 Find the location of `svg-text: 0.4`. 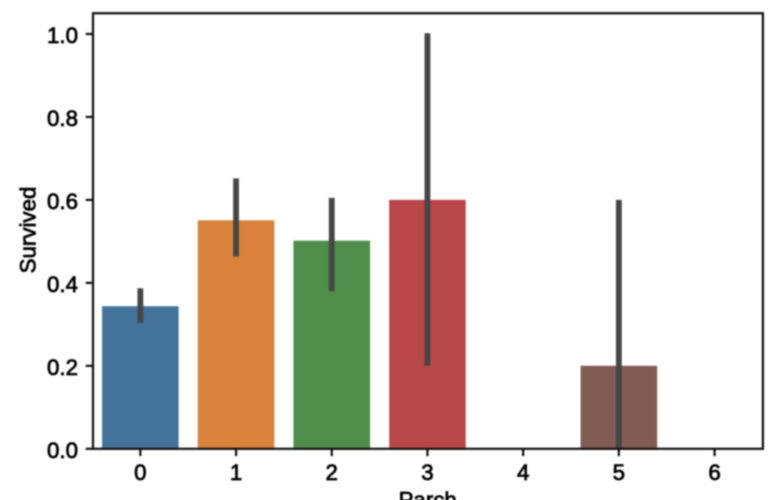

svg-text: 0.4 is located at coordinates (62, 284).